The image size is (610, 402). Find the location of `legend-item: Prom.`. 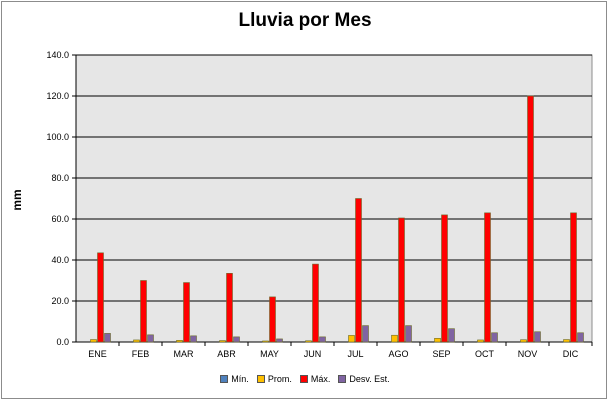

legend-item: Prom. is located at coordinates (274, 379).